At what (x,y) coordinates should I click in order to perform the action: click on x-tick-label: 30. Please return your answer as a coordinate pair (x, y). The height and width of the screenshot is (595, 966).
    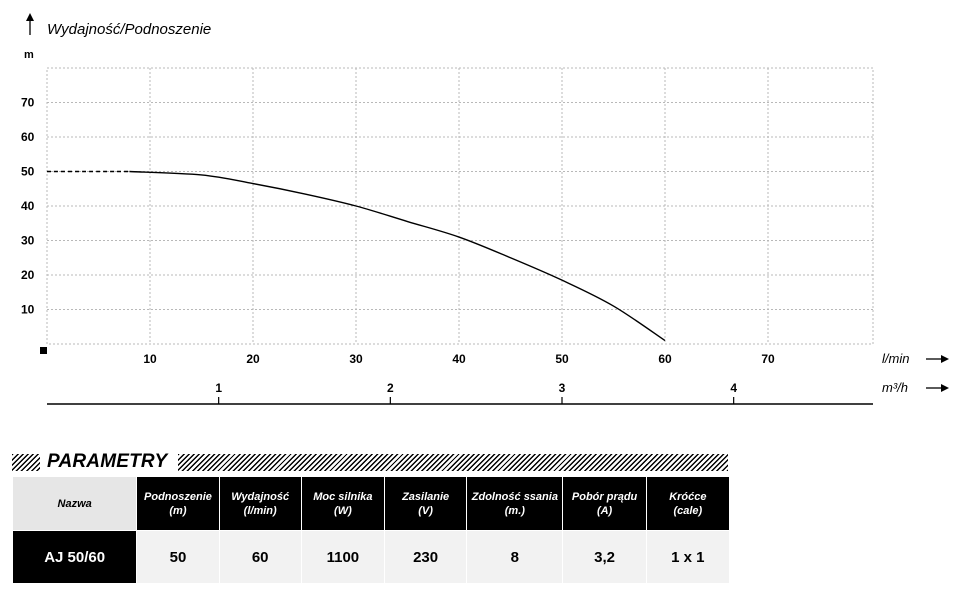
    Looking at the image, I should click on (356, 359).